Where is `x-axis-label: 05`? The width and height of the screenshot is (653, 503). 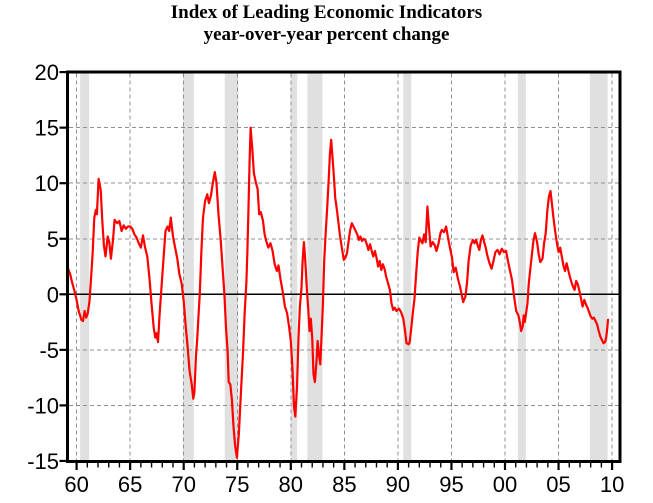 x-axis-label: 05 is located at coordinates (558, 484).